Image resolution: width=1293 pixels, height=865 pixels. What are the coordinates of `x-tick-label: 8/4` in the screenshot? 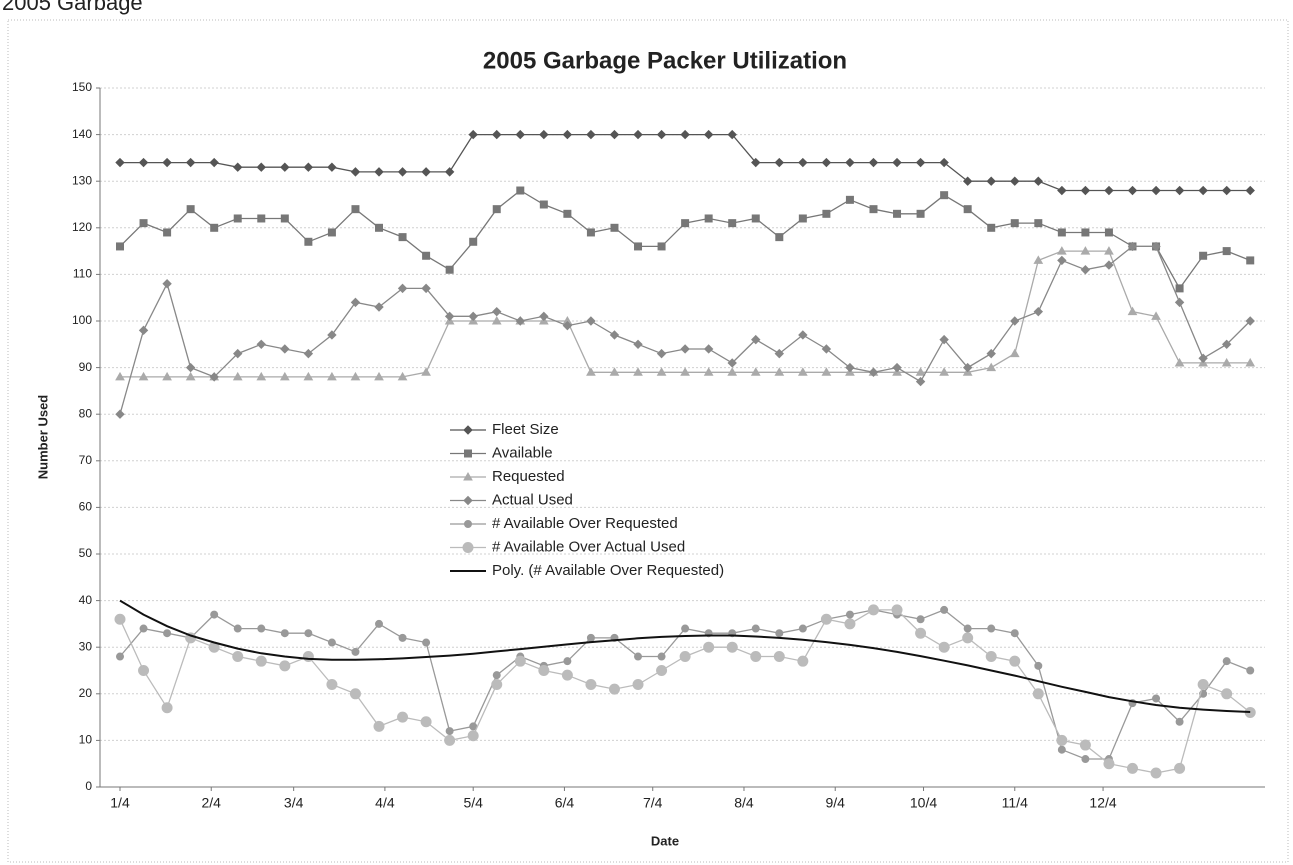 It's located at (744, 803).